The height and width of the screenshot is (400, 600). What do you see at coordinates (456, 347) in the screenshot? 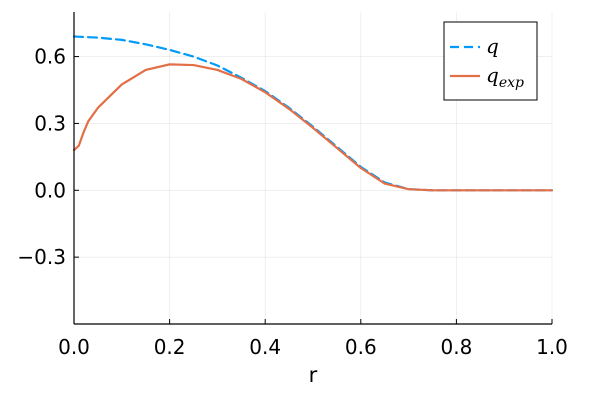
I see `x-tick-label: 0.8` at bounding box center [456, 347].